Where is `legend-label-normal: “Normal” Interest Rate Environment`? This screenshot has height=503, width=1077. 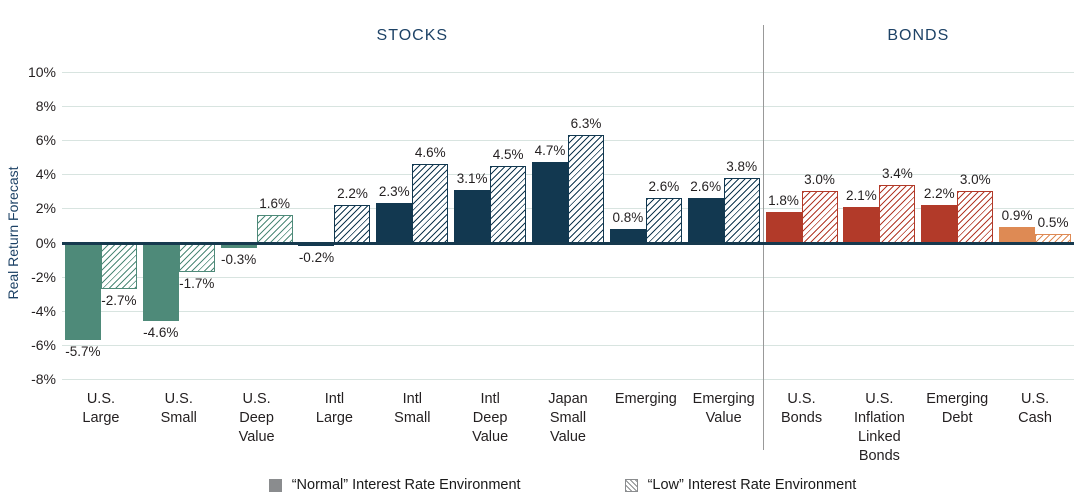
legend-label-normal: “Normal” Interest Rate Environment is located at coordinates (406, 485).